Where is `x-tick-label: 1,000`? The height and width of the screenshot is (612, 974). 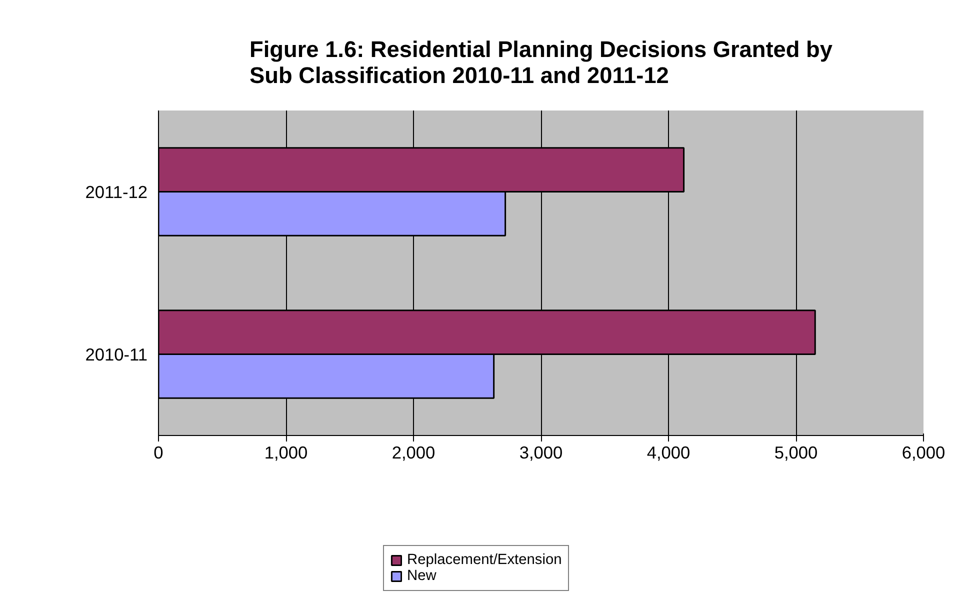
x-tick-label: 1,000 is located at coordinates (286, 452).